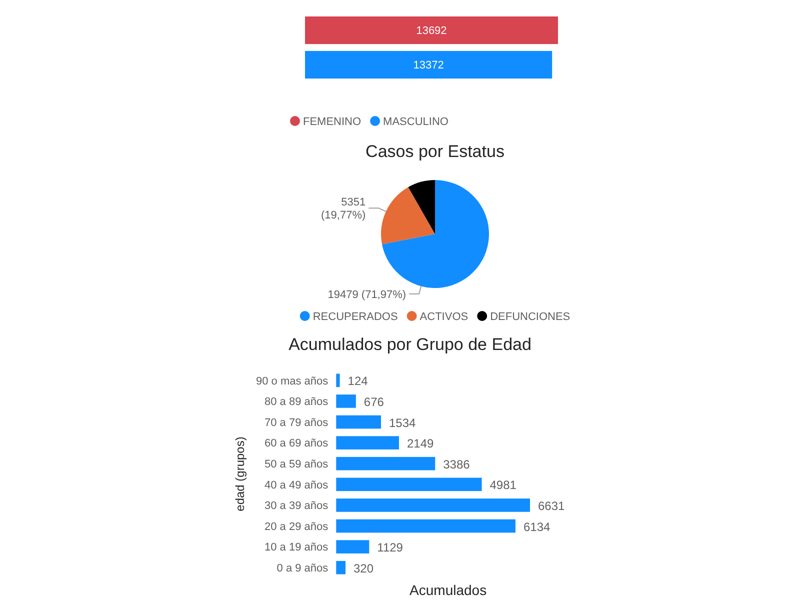 This screenshot has height=600, width=800. I want to click on y-axis-title: edad (grupos), so click(240, 474).